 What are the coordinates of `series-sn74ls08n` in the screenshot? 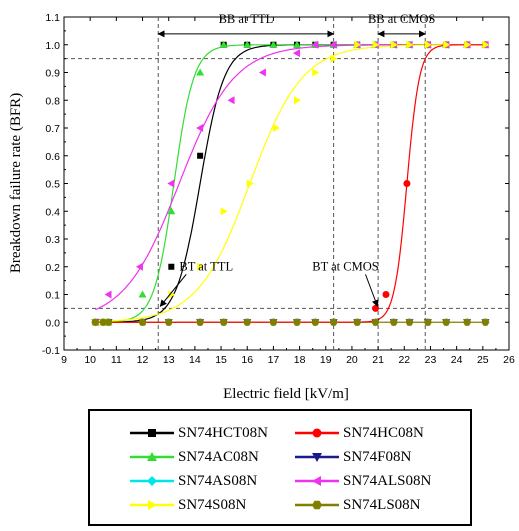 It's located at (290, 322).